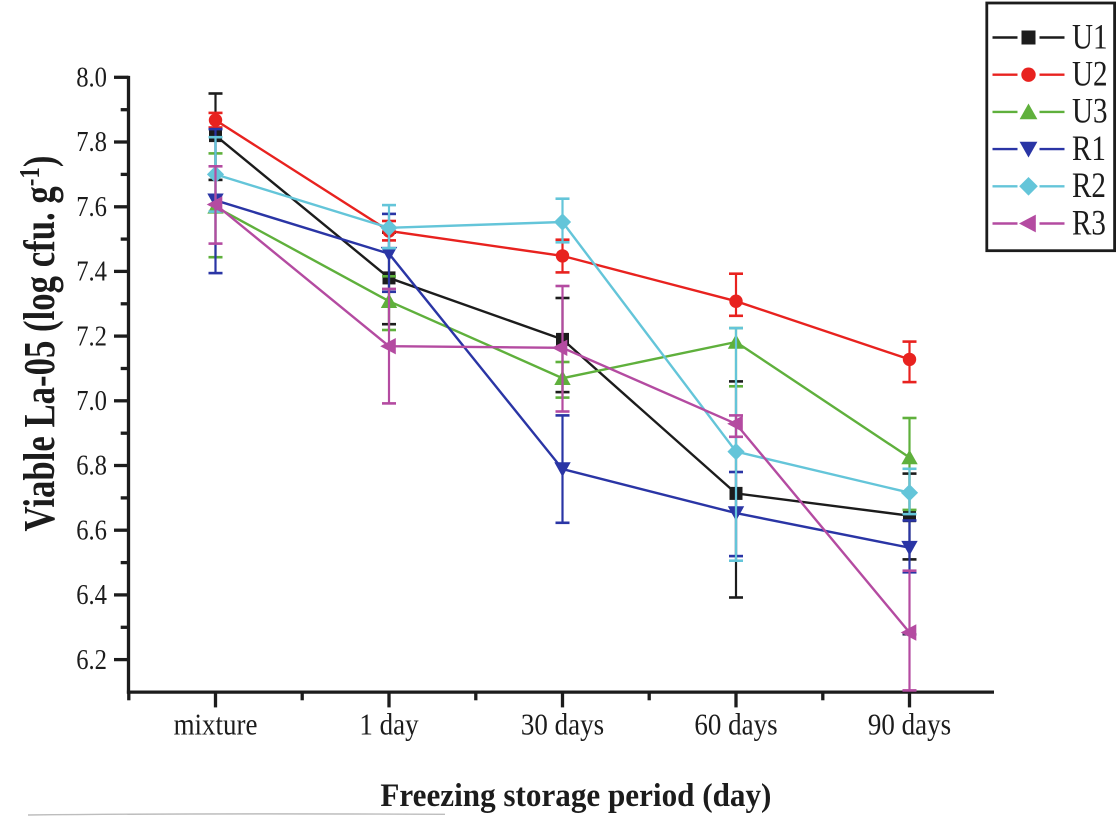 The image size is (1117, 816). Describe the element at coordinates (91, 595) in the screenshot. I see `svg-text: 6.4` at that location.